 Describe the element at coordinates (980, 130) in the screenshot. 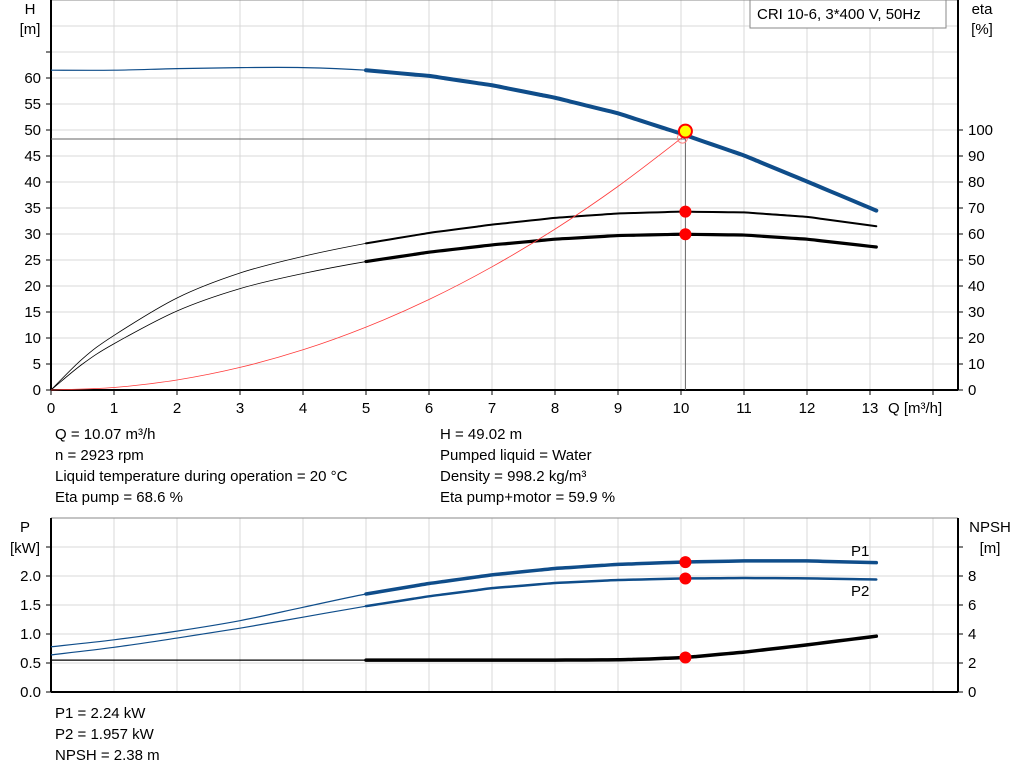

I see `y2-tick-label: 100` at that location.